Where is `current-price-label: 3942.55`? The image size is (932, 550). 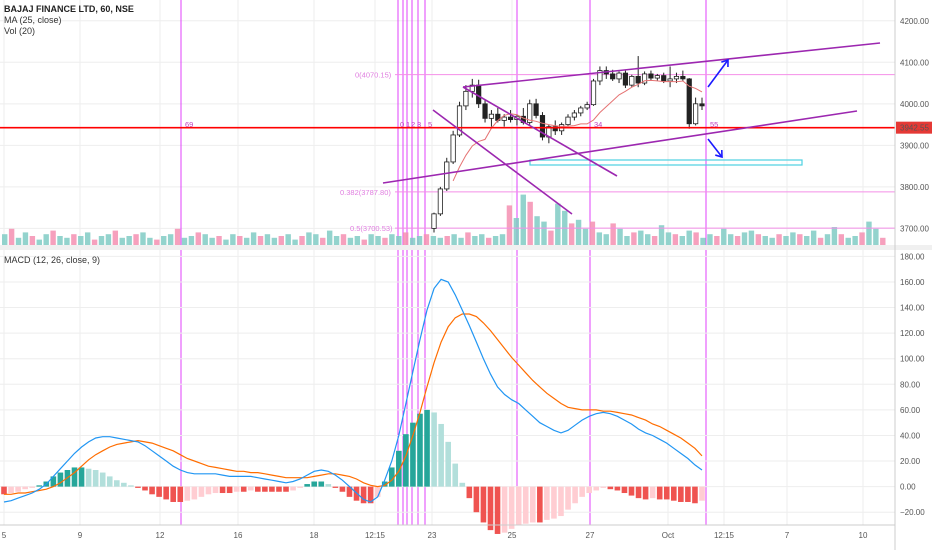 current-price-label: 3942.55 is located at coordinates (914, 128).